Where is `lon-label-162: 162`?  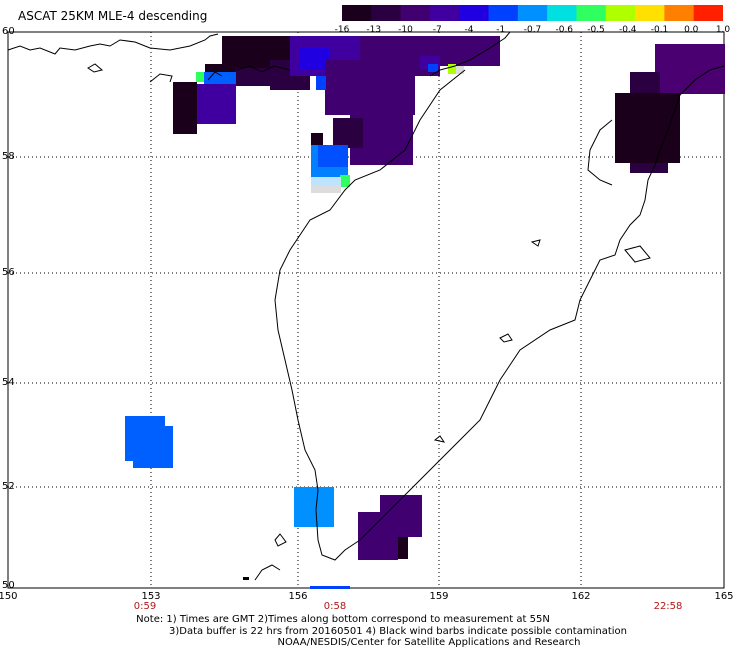 lon-label-162: 162 is located at coordinates (581, 596).